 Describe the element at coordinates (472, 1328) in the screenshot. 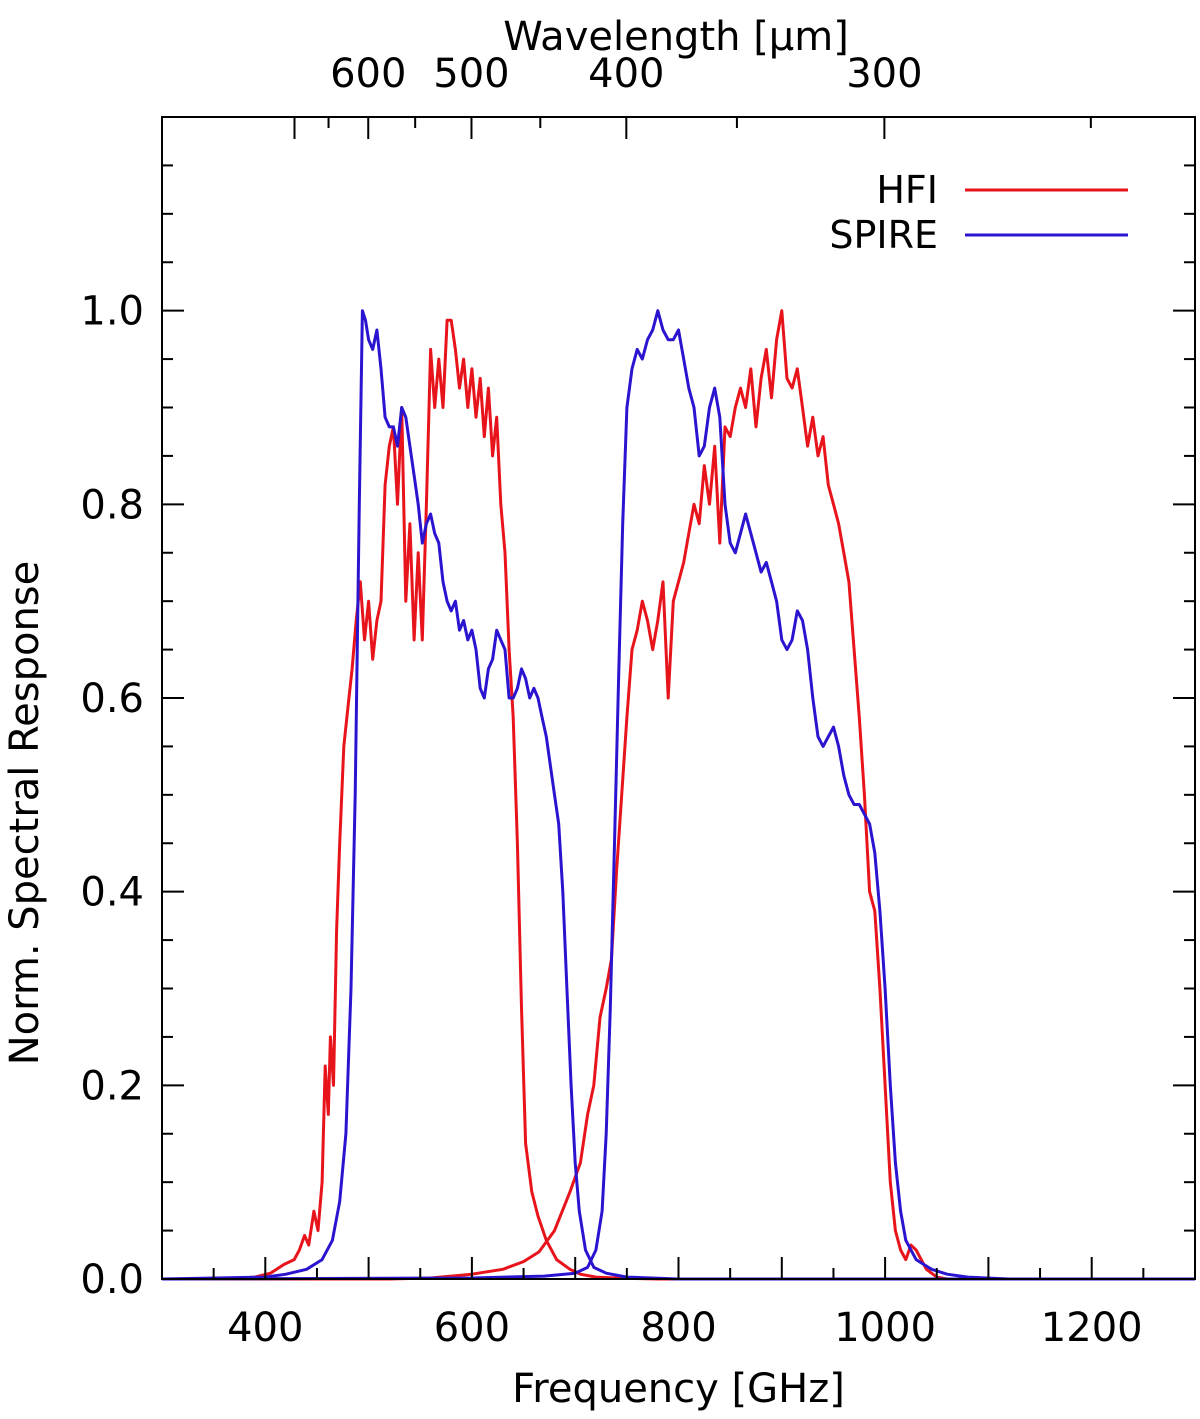

I see `x-tick-label: 600` at that location.